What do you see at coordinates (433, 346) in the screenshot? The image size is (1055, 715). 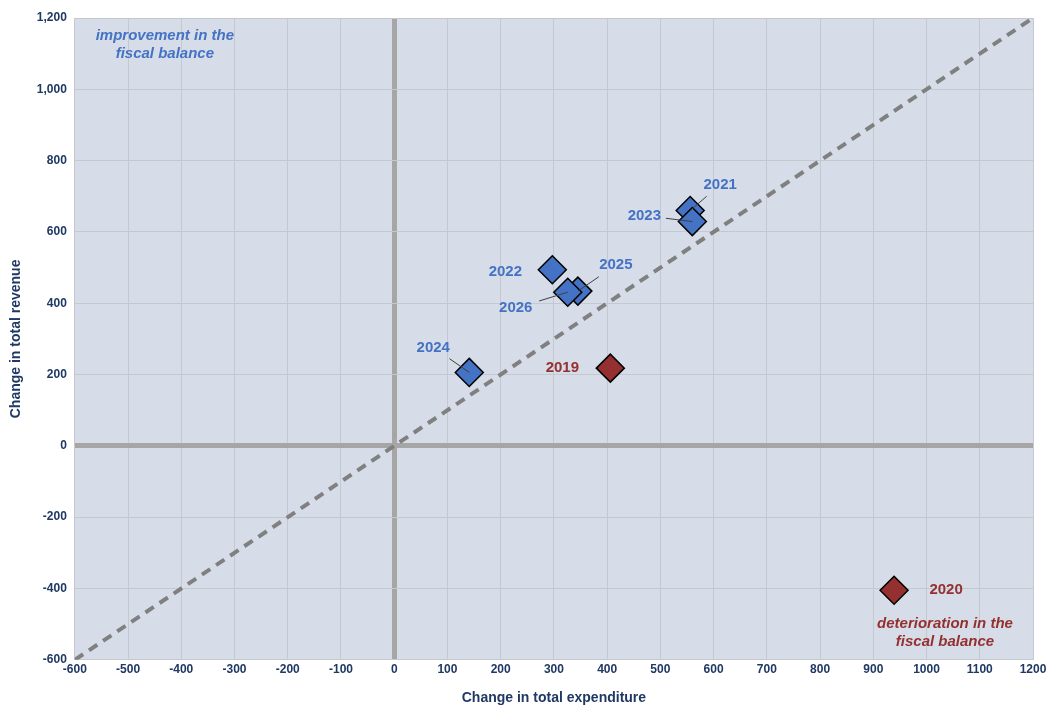 I see `annotation: 2024` at bounding box center [433, 346].